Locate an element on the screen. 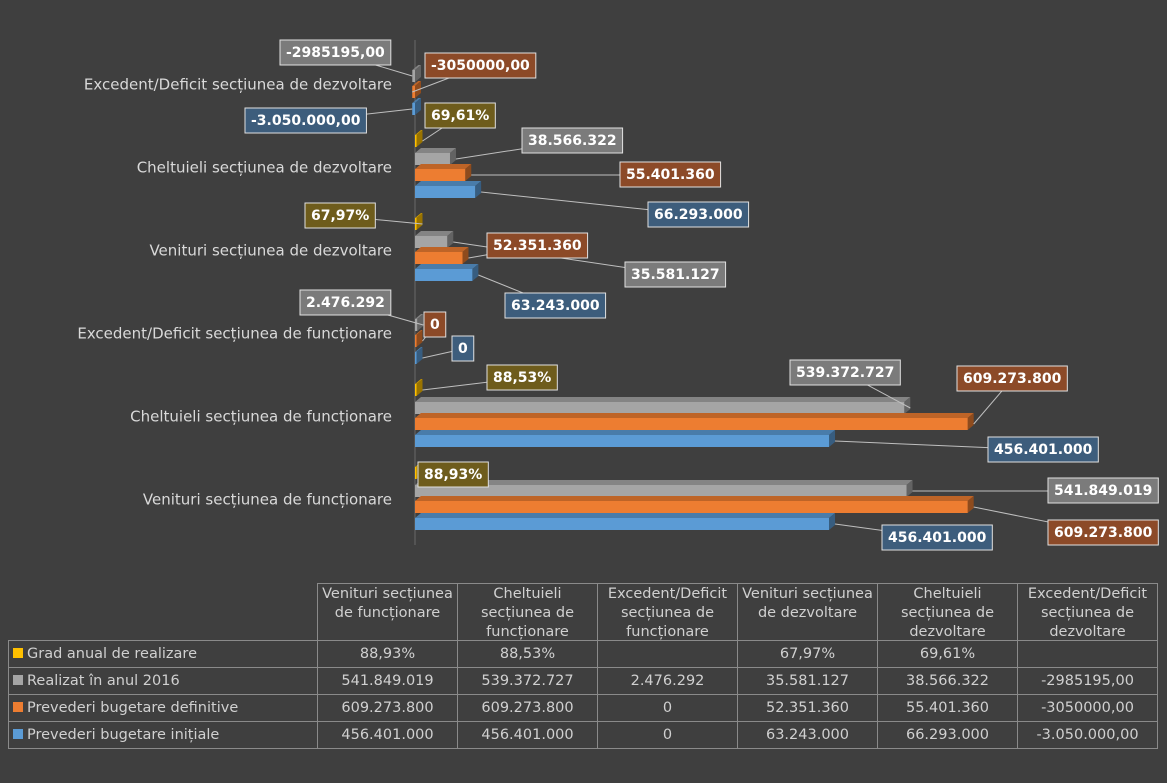 The width and height of the screenshot is (1167, 783). legend-label: Realizat în anul 2016 is located at coordinates (103, 681).